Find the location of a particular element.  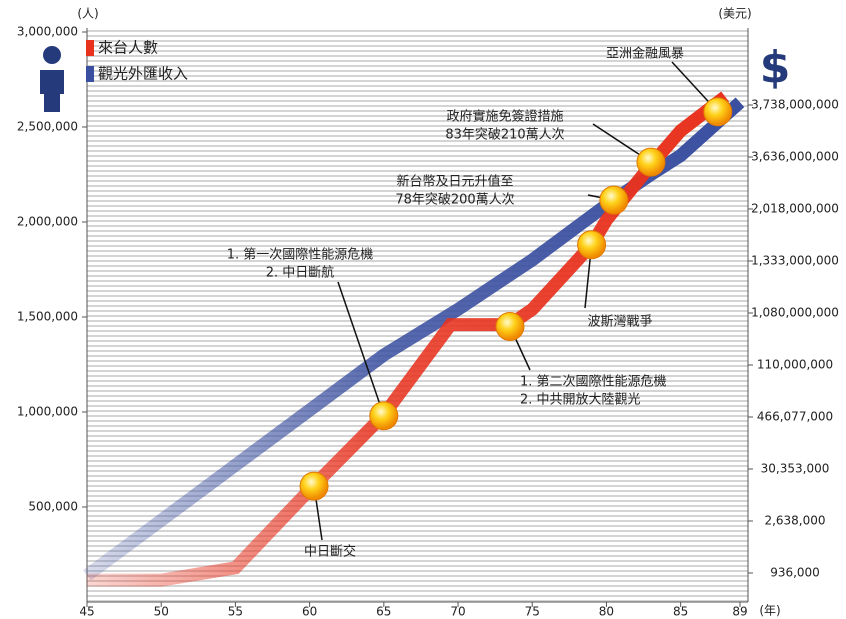

x-tick-label: 50 is located at coordinates (161, 612).